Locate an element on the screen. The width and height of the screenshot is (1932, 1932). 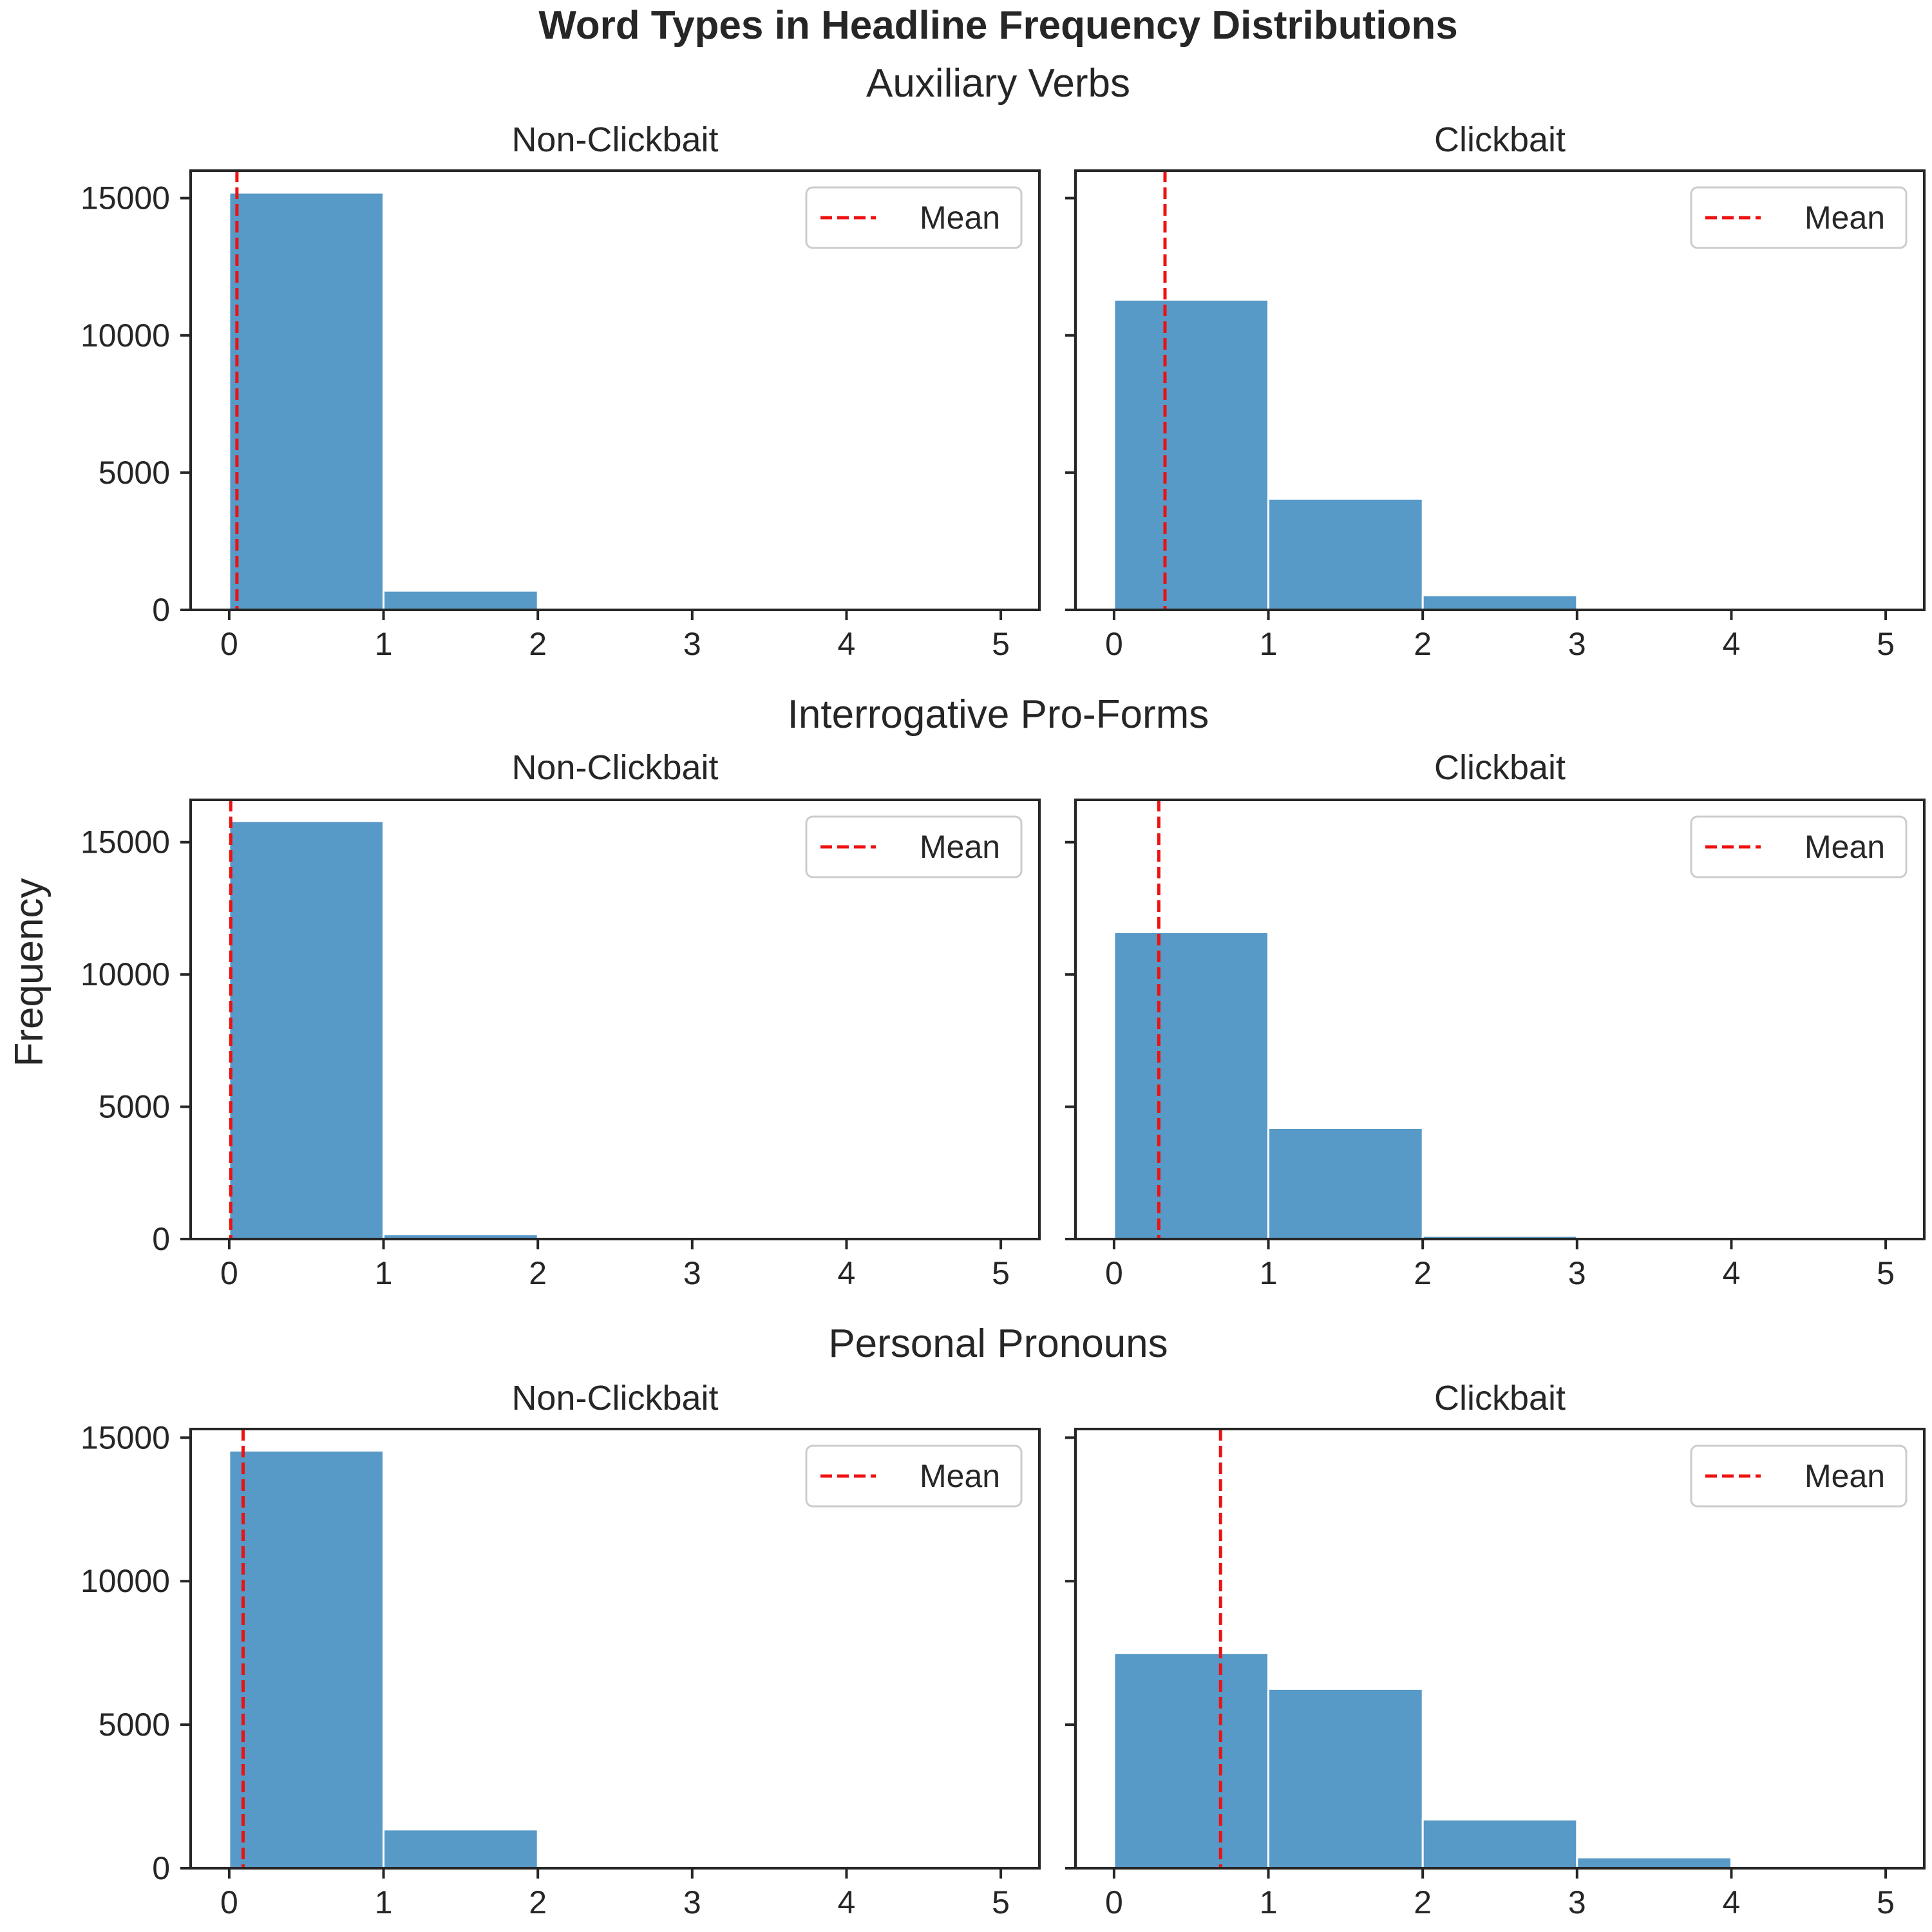
figure-ylabel: Frequency is located at coordinates (30, 973).